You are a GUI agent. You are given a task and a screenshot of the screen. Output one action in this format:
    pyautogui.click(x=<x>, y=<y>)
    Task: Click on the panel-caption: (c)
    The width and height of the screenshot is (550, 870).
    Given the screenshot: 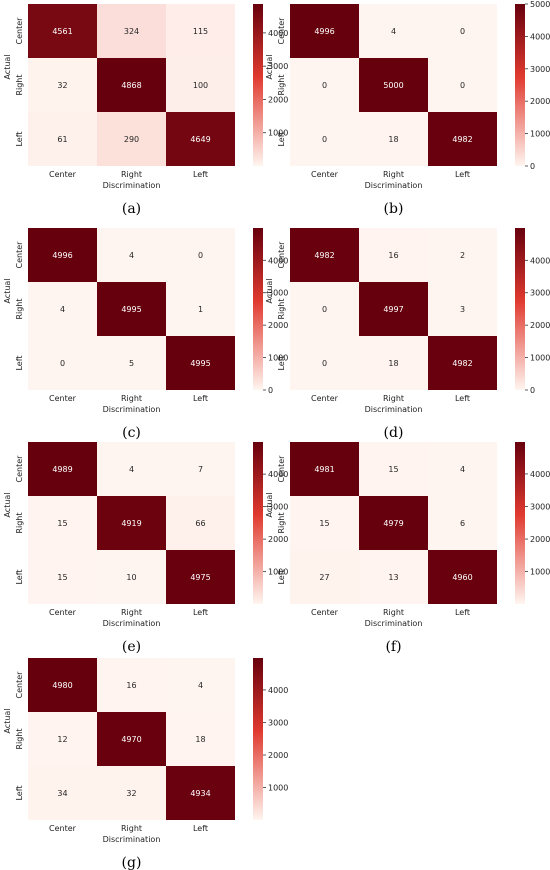 What is the action you would take?
    pyautogui.click(x=131, y=433)
    